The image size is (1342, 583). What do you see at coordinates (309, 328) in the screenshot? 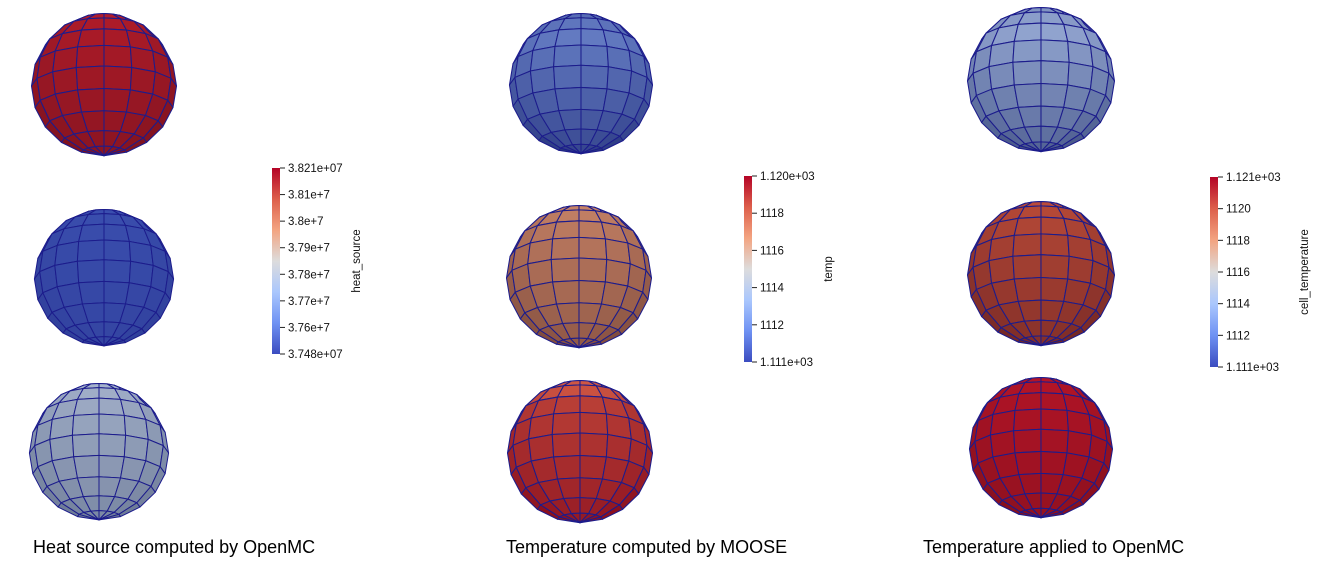
I see `colorbar-tick-label: 3.76e+7` at bounding box center [309, 328].